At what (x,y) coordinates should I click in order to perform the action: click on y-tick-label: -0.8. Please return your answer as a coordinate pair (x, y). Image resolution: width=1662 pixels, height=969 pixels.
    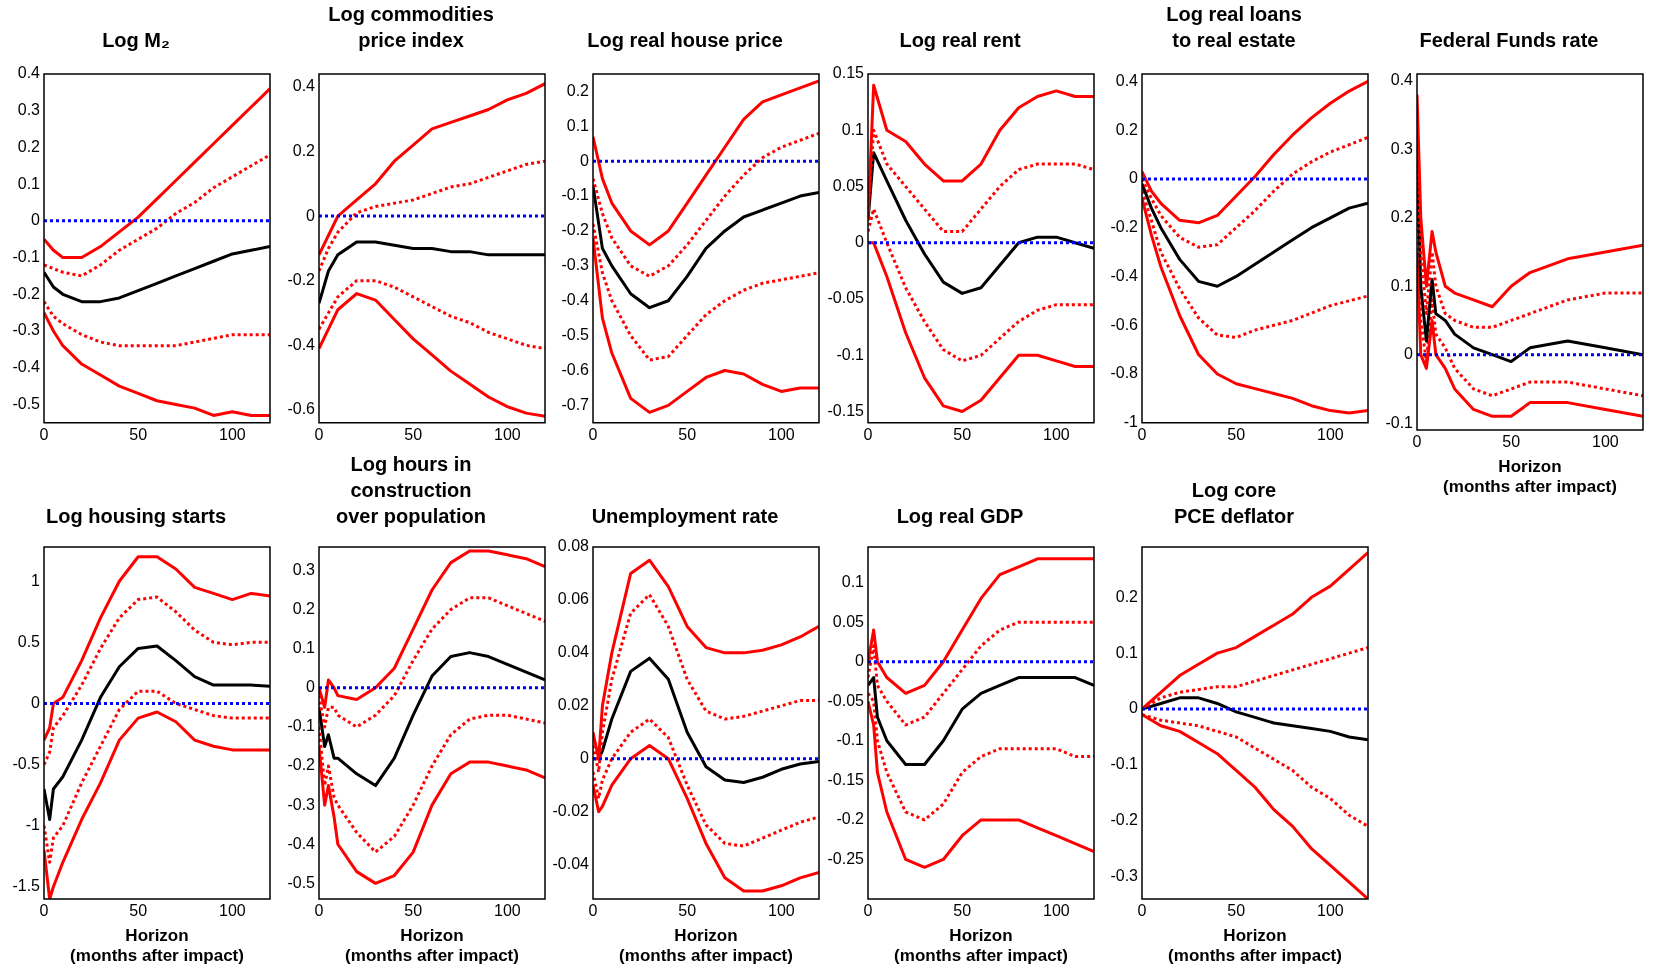
    Looking at the image, I should click on (1124, 373).